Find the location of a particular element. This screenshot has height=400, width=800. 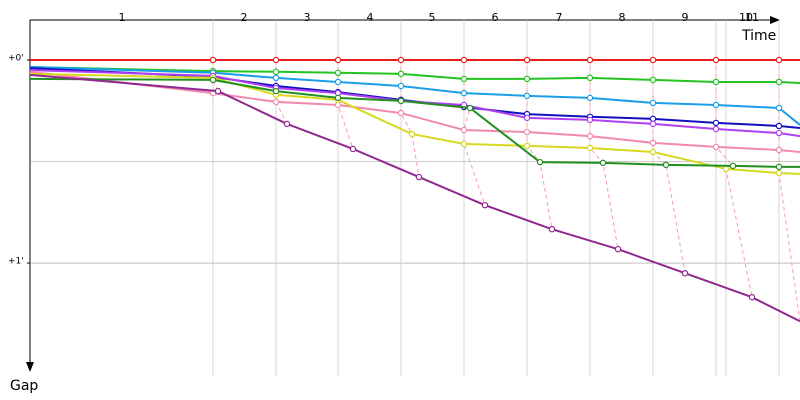

y-axis-arrow is located at coordinates (30, 367).